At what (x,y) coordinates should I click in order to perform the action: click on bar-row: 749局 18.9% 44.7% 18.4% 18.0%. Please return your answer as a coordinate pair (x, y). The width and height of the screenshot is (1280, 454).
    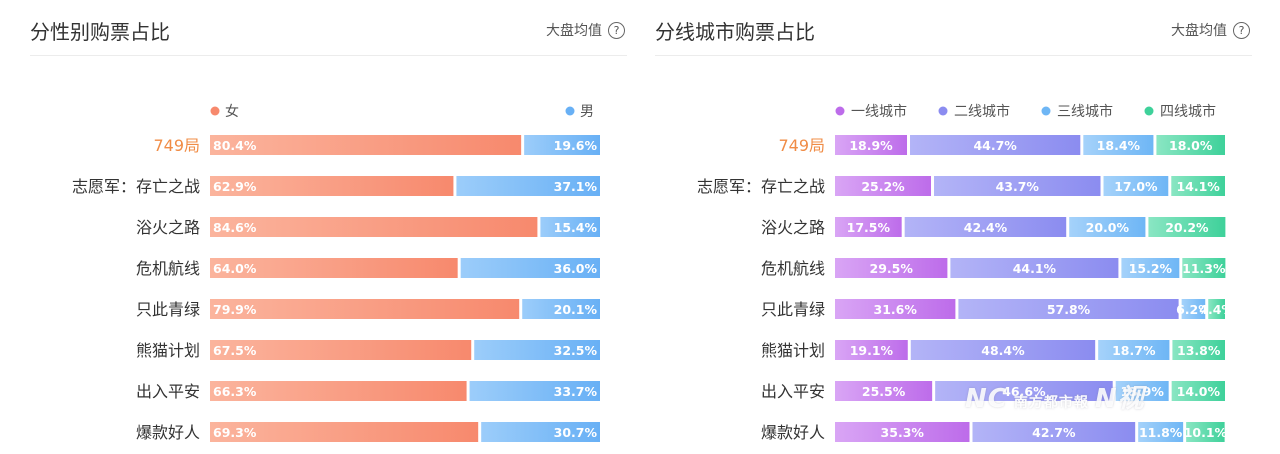
    Looking at the image, I should click on (1001, 145).